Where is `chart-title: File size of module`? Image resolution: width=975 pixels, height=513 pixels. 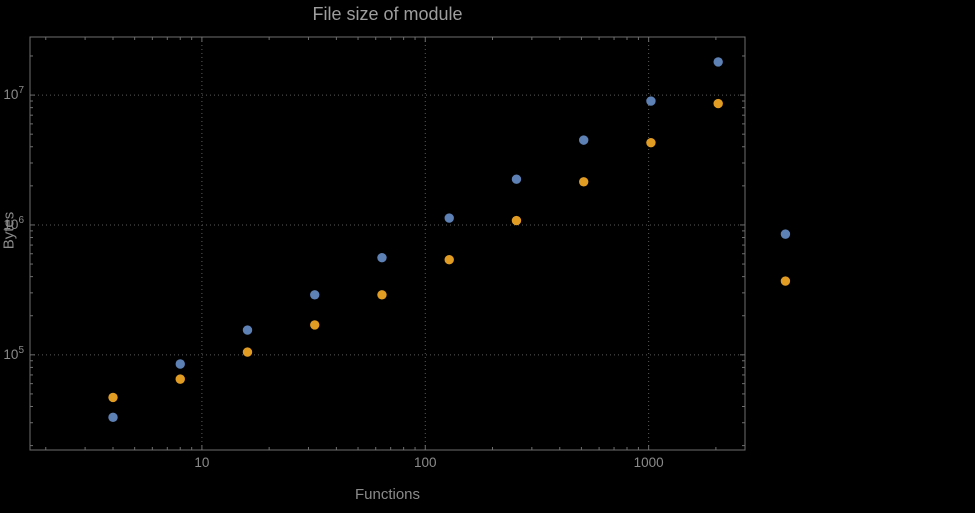
chart-title: File size of module is located at coordinates (387, 14).